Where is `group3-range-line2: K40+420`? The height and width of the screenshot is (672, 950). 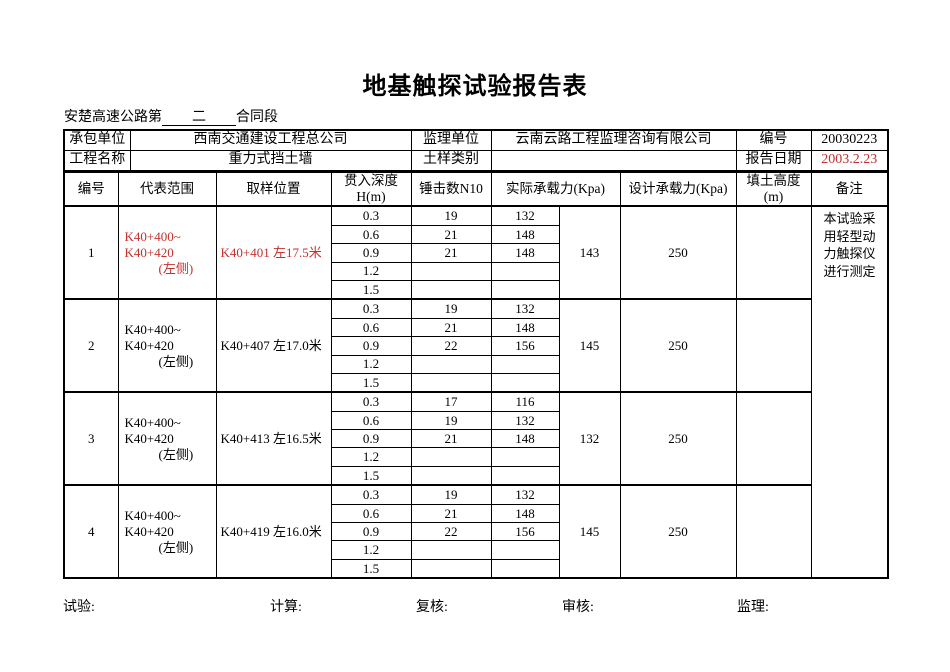
group3-range-line2: K40+420 is located at coordinates (149, 438).